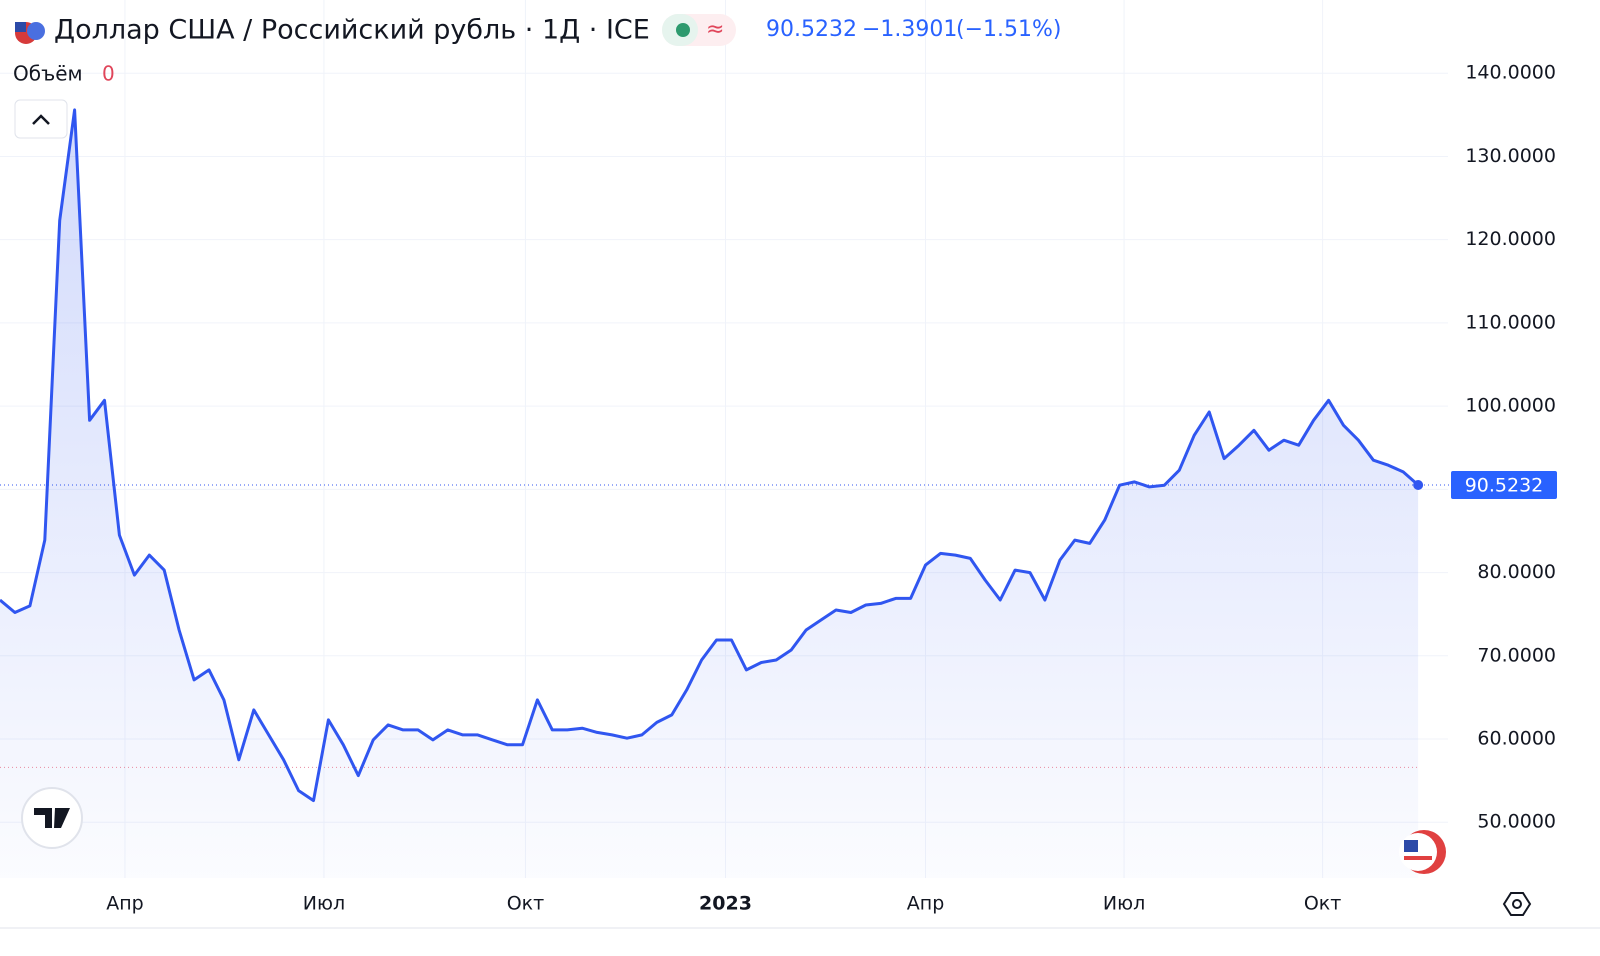 The width and height of the screenshot is (1600, 956). Describe the element at coordinates (48, 74) in the screenshot. I see `volume-label: Объём` at that location.